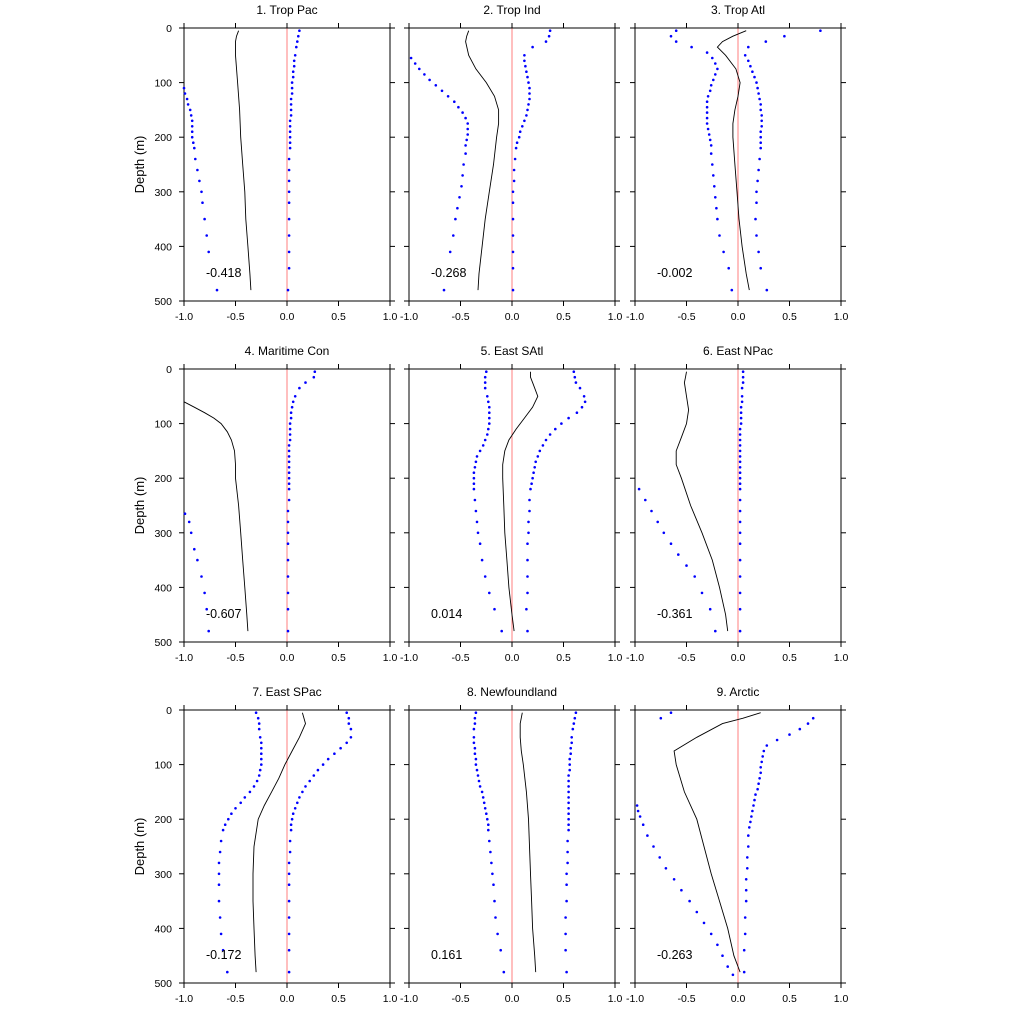 The height and width of the screenshot is (1024, 1024). I want to click on y-axis-label: Depth (m), so click(139, 847).